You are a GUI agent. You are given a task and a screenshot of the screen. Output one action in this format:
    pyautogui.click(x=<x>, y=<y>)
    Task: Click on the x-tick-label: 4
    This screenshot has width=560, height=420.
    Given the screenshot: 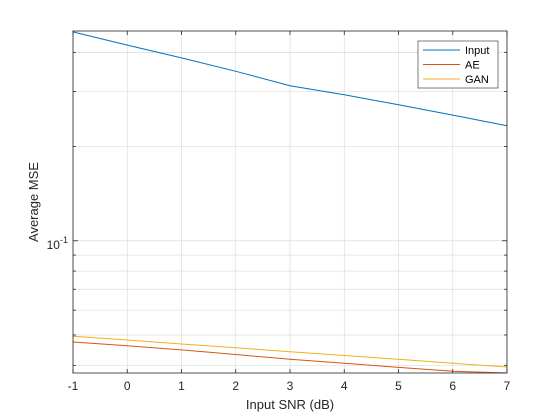 What is the action you would take?
    pyautogui.click(x=344, y=386)
    